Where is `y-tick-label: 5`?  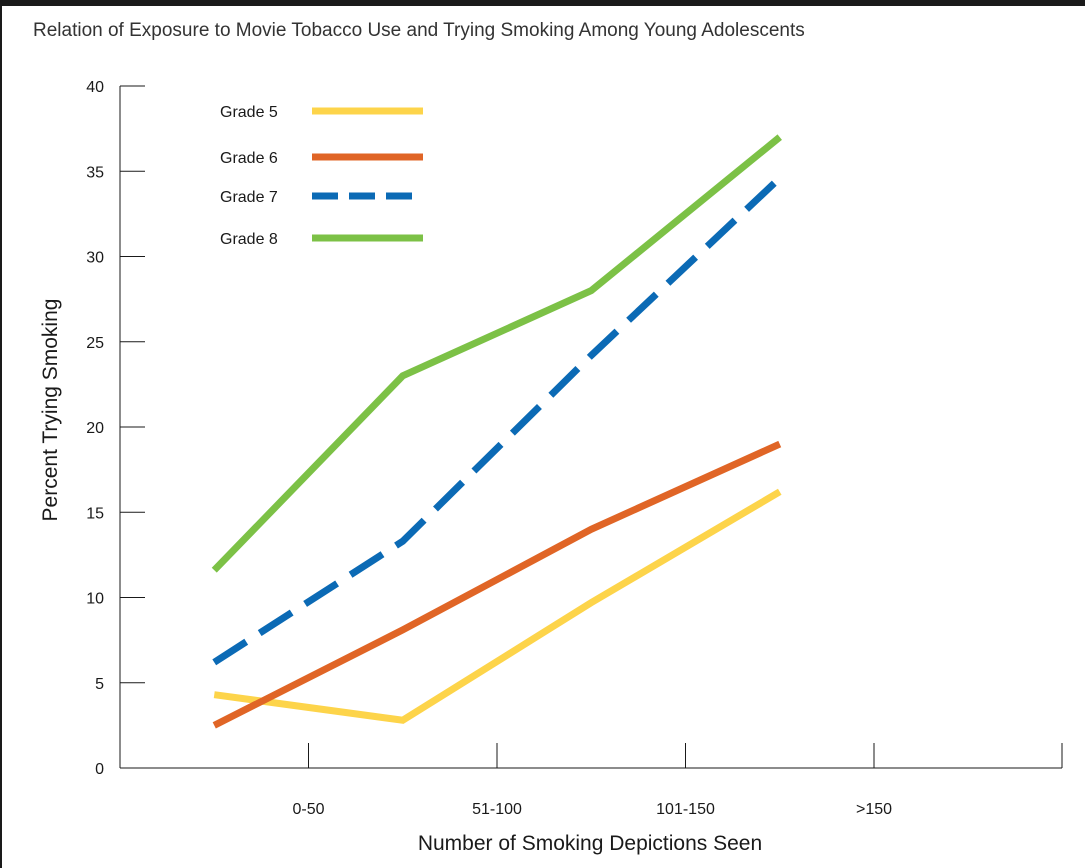
y-tick-label: 5 is located at coordinates (99, 684).